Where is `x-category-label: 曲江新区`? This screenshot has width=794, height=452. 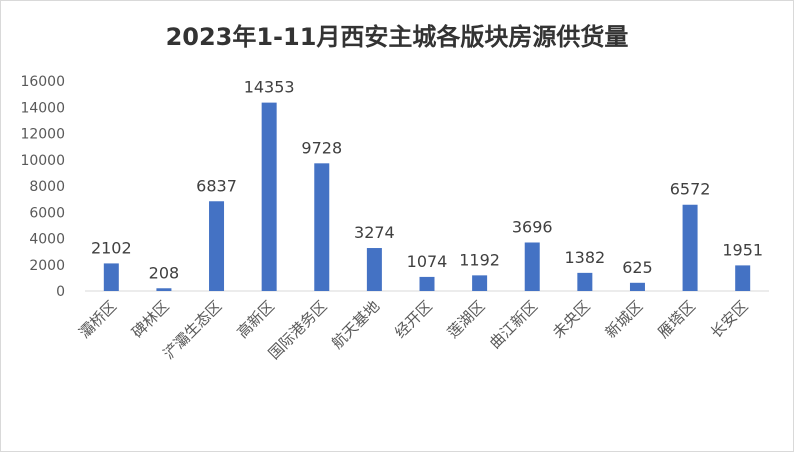
x-category-label: 曲江新区 is located at coordinates (513, 324).